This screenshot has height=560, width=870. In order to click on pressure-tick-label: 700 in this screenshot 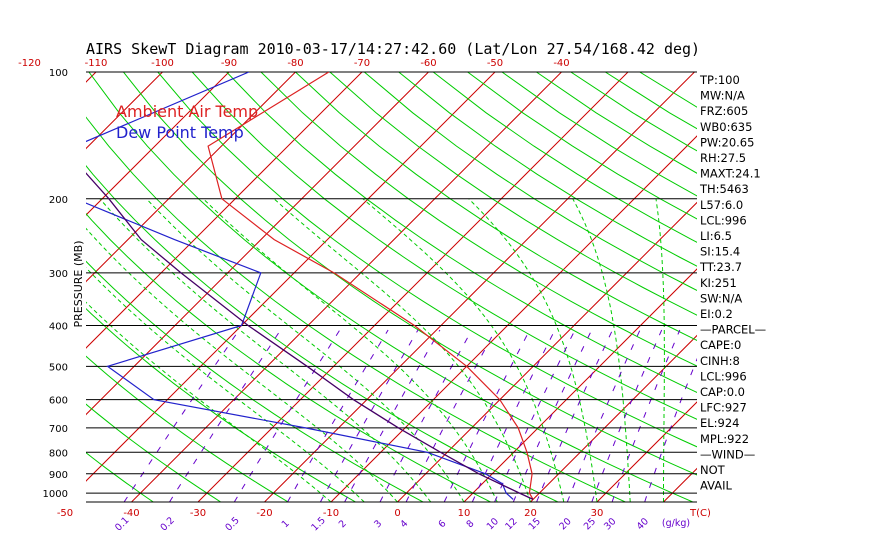, I will do `click(58, 429)`.